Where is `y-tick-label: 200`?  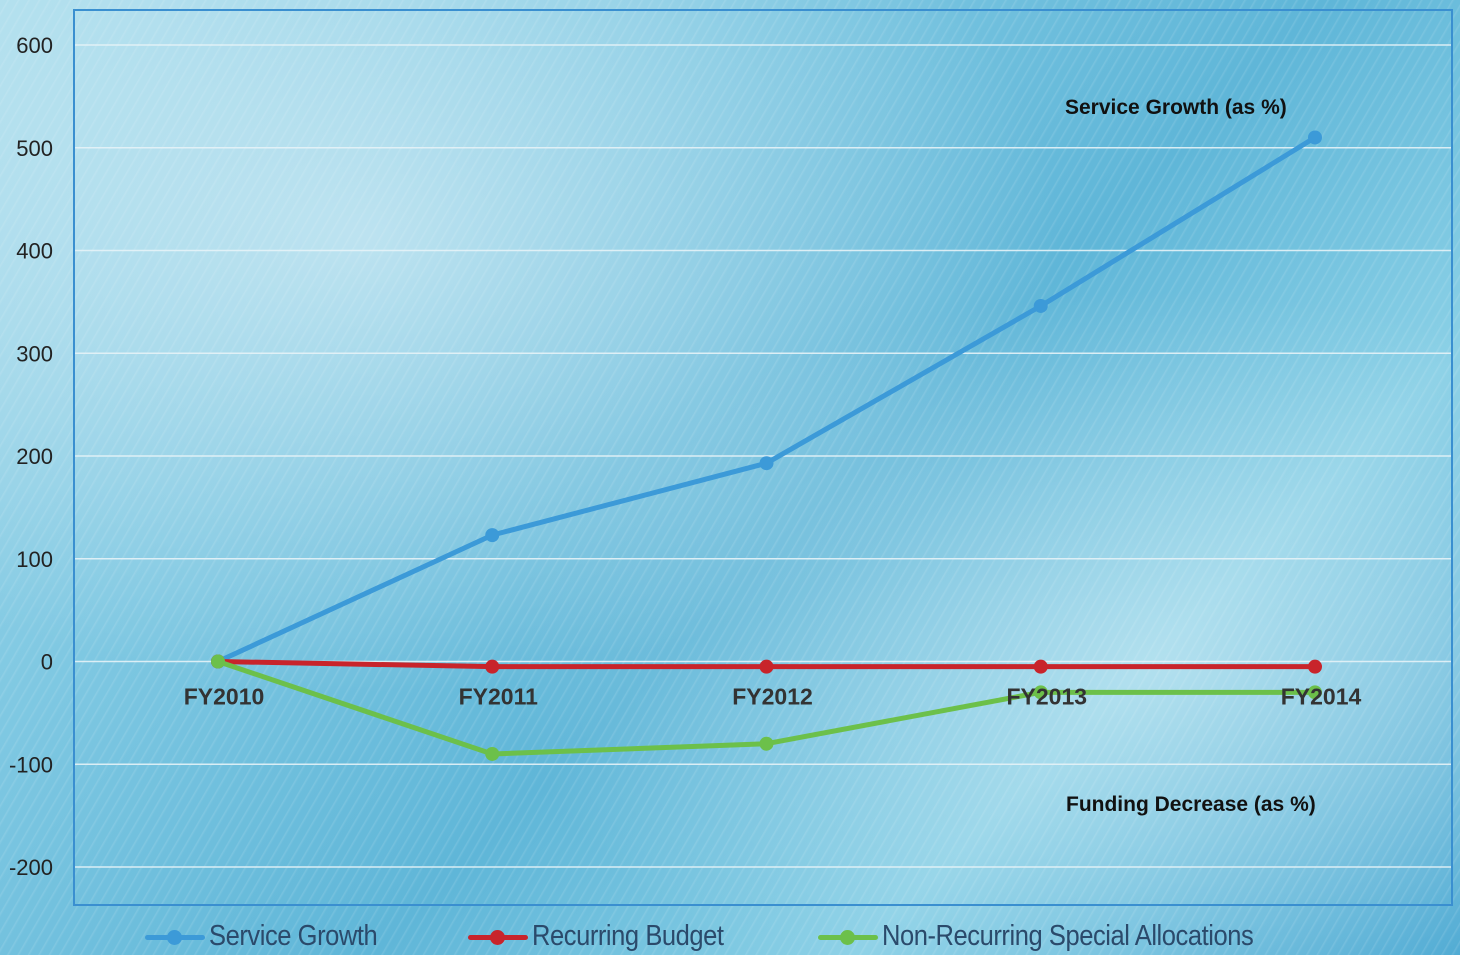 y-tick-label: 200 is located at coordinates (34, 456).